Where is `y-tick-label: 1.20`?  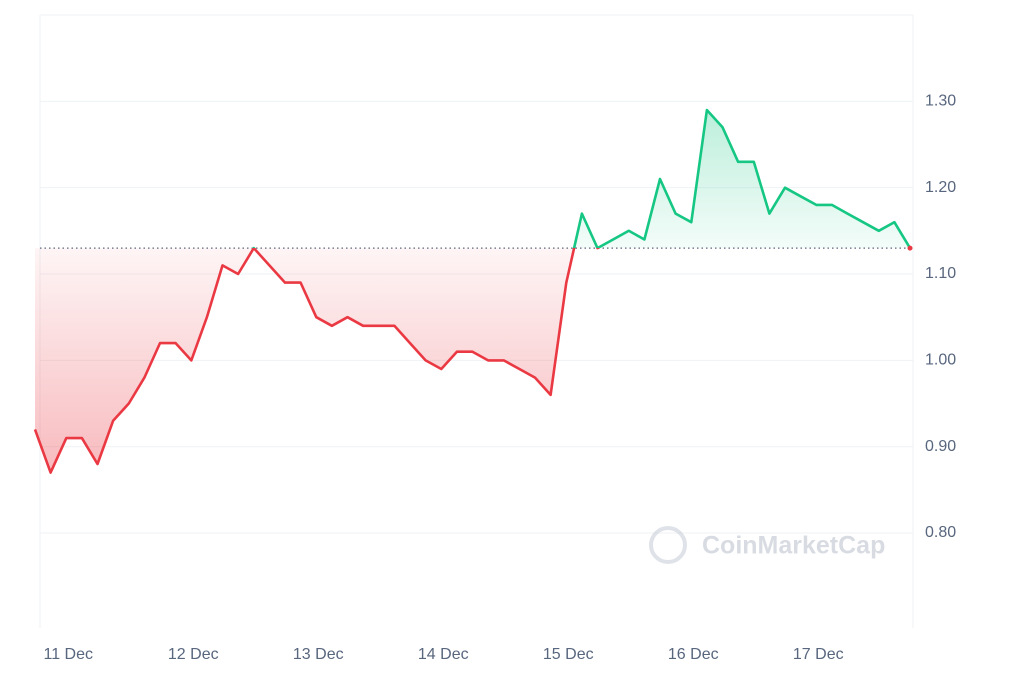 y-tick-label: 1.20 is located at coordinates (940, 187).